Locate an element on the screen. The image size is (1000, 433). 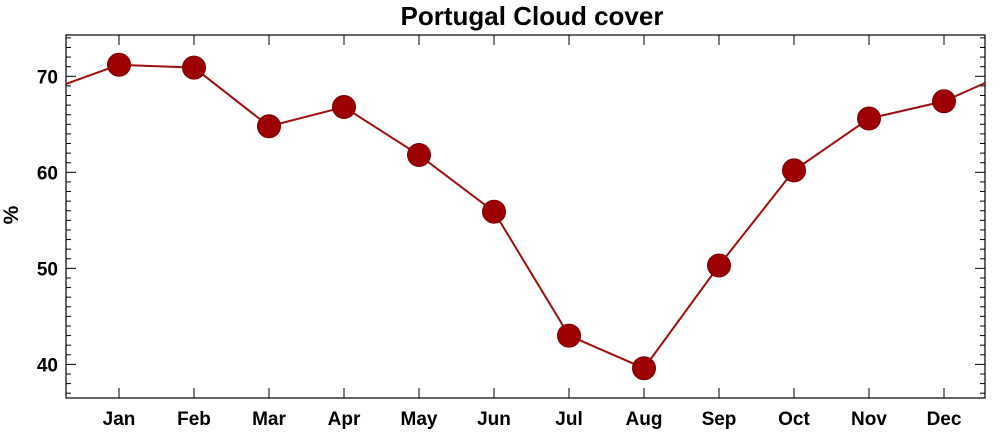
data-point-jun is located at coordinates (494, 211).